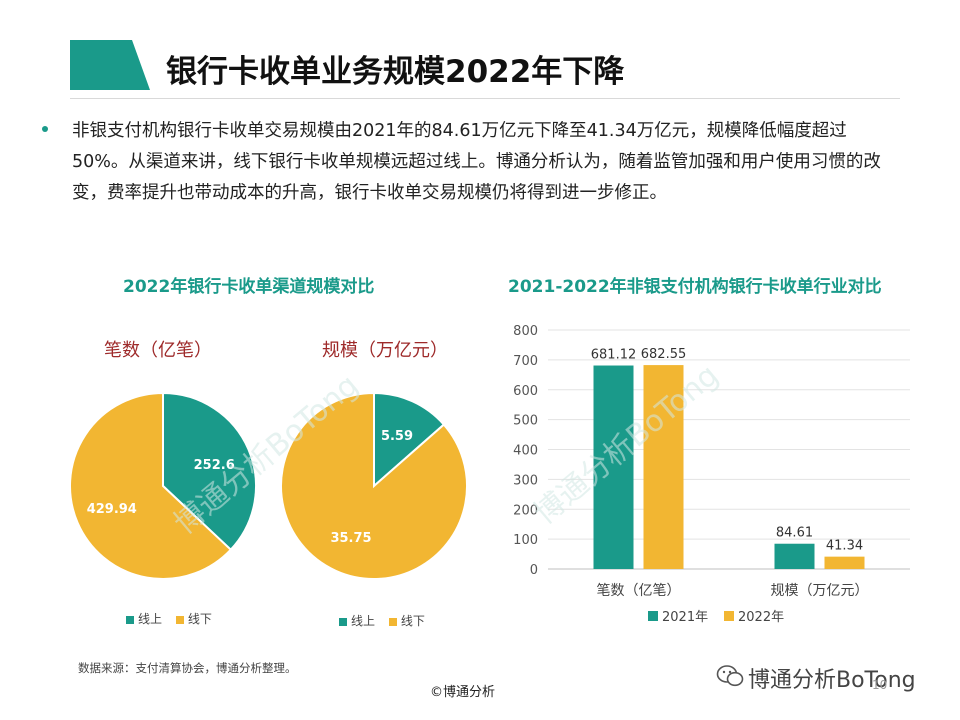 This screenshot has width=960, height=720. Describe the element at coordinates (485, 98) in the screenshot. I see `title-divider` at that location.